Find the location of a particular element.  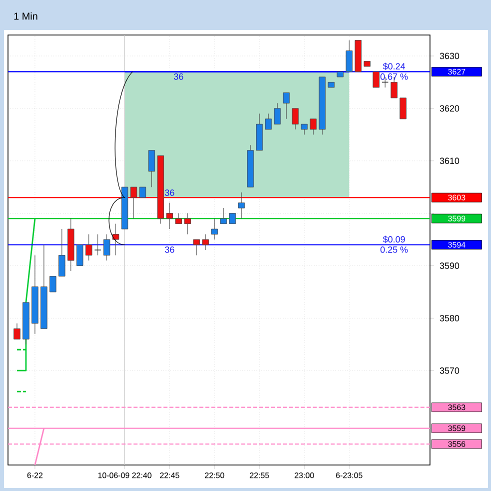

y-tick-label: 3620 is located at coordinates (450, 108).